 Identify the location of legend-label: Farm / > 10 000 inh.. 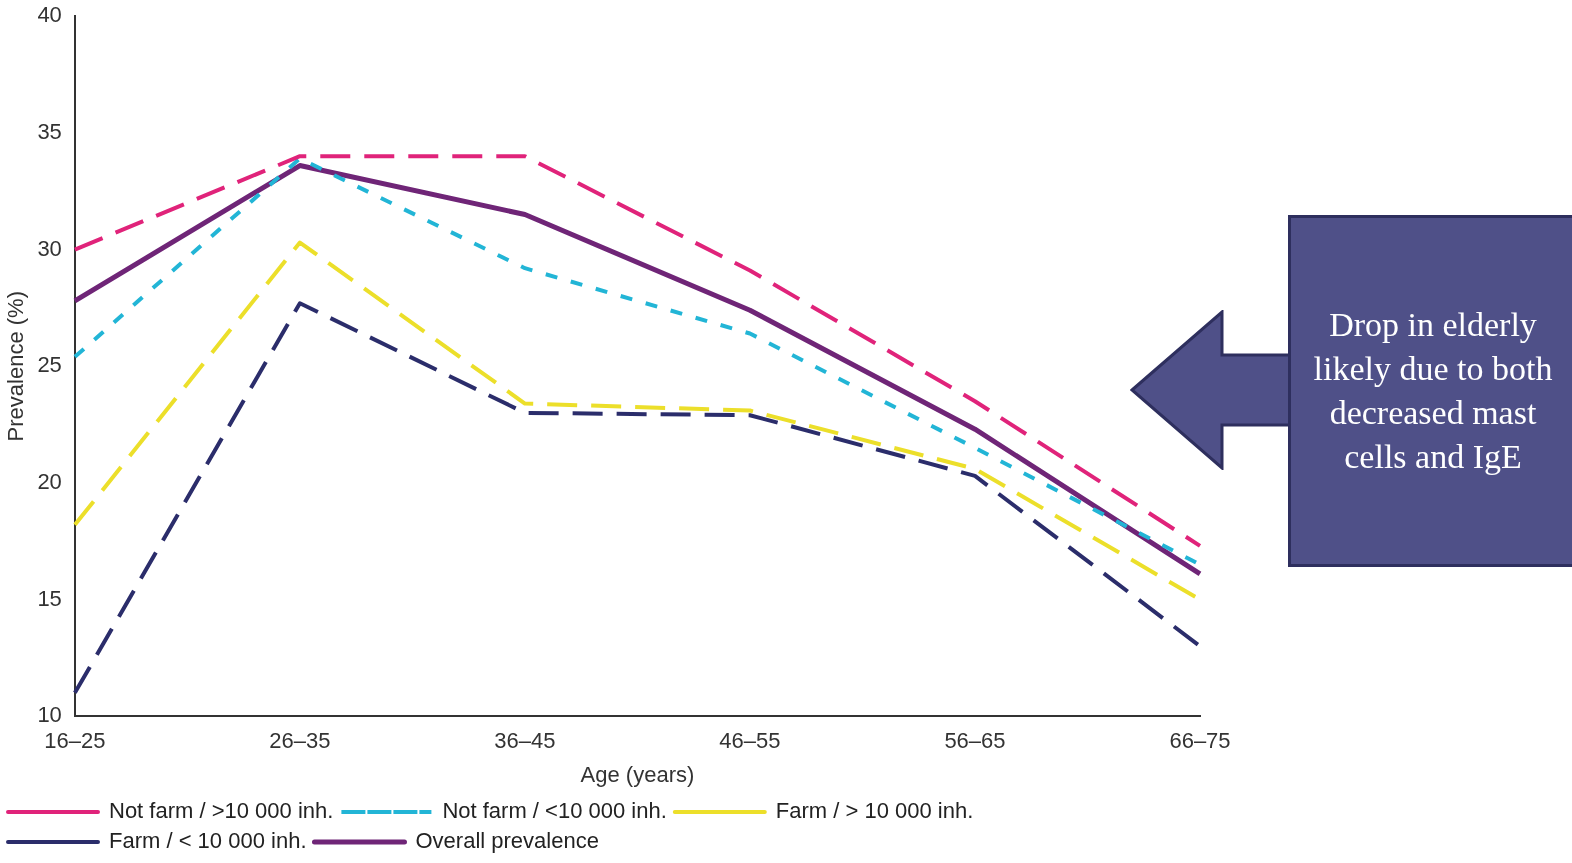
(874, 811).